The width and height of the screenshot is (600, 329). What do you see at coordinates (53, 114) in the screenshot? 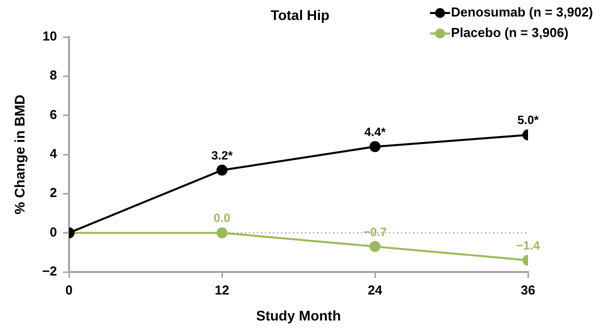
I see `y-tick-label: 6` at bounding box center [53, 114].